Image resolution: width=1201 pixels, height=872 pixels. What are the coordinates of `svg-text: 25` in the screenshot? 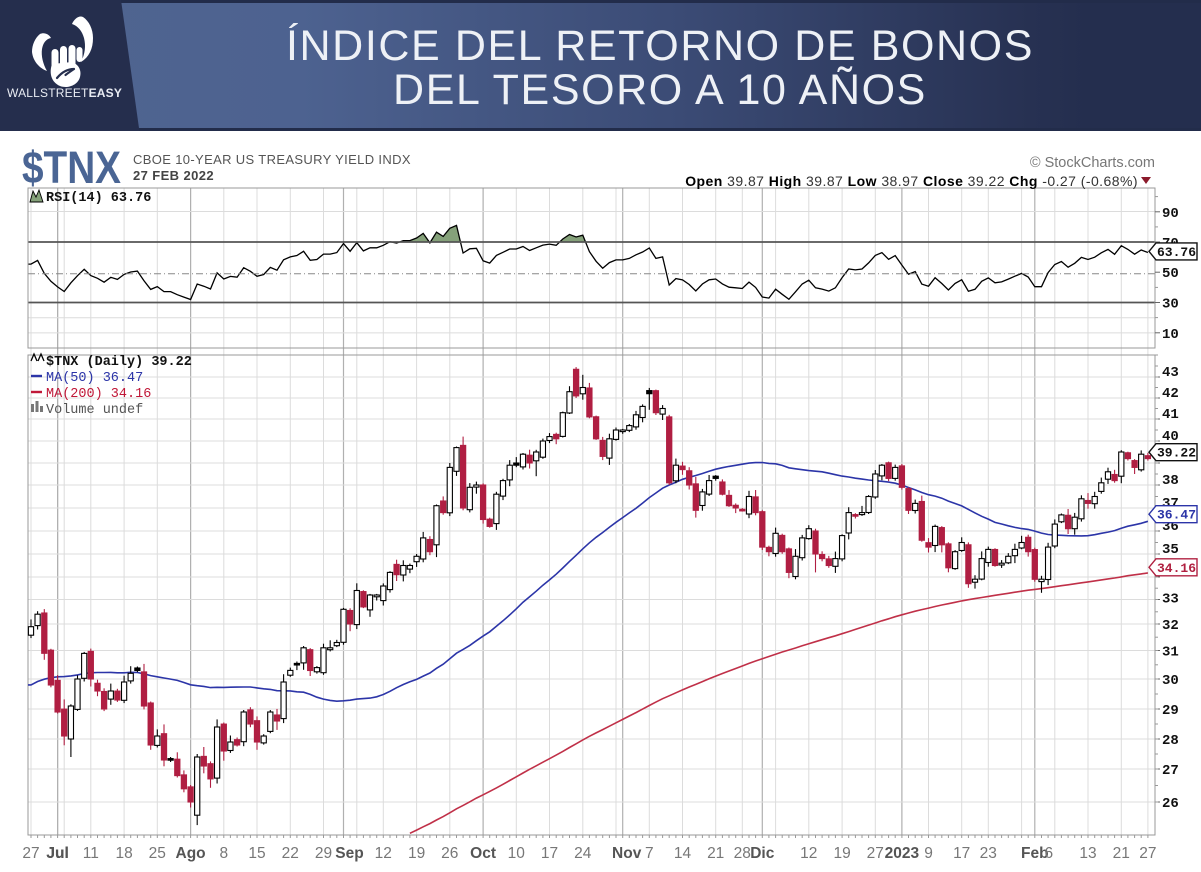 It's located at (157, 853).